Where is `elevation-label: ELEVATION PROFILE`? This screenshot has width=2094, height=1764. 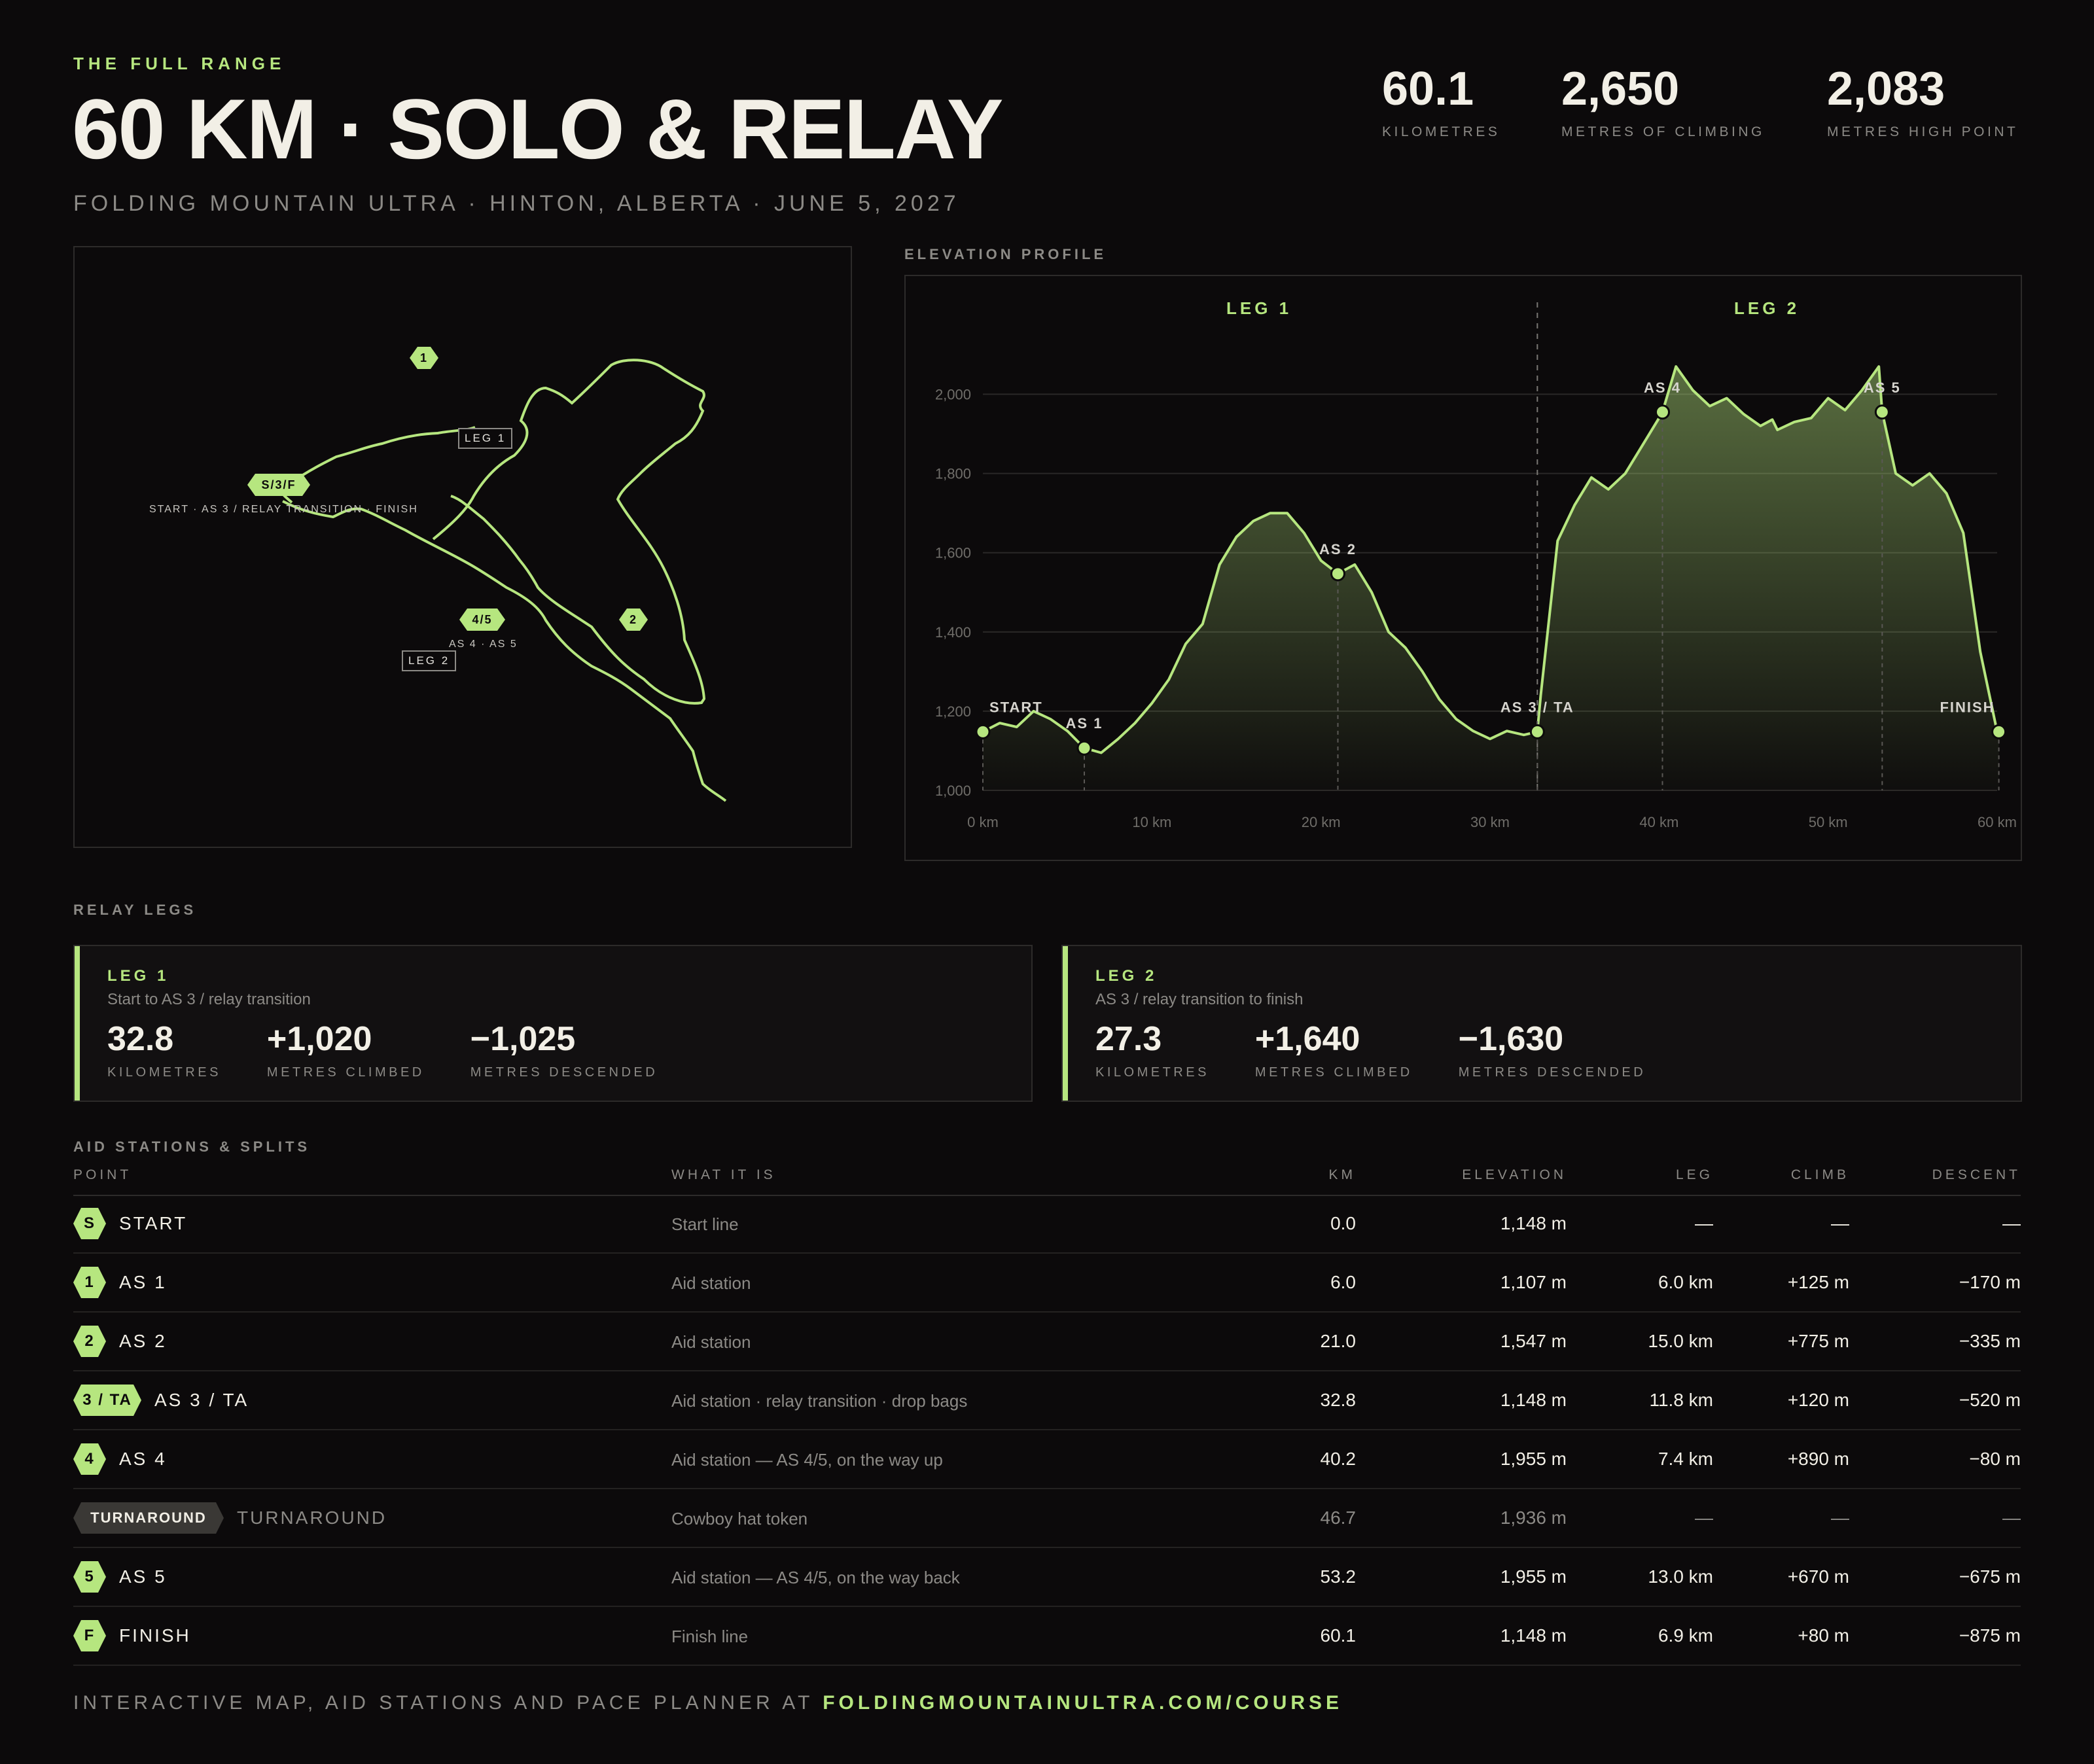 elevation-label: ELEVATION PROFILE is located at coordinates (1005, 254).